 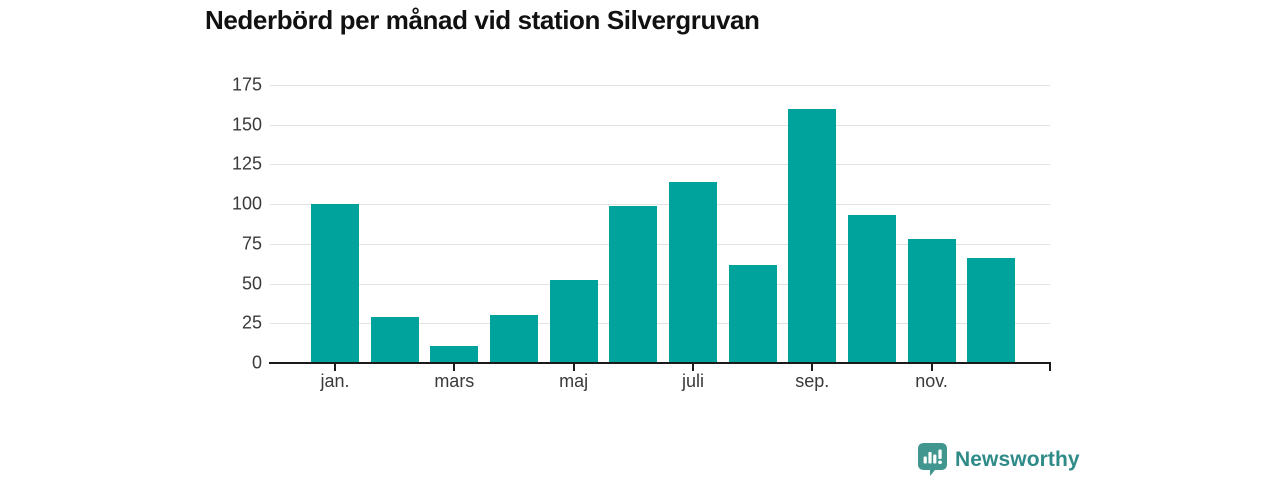 I want to click on newsworthy-logo-text: Newsworthy, so click(x=1017, y=459).